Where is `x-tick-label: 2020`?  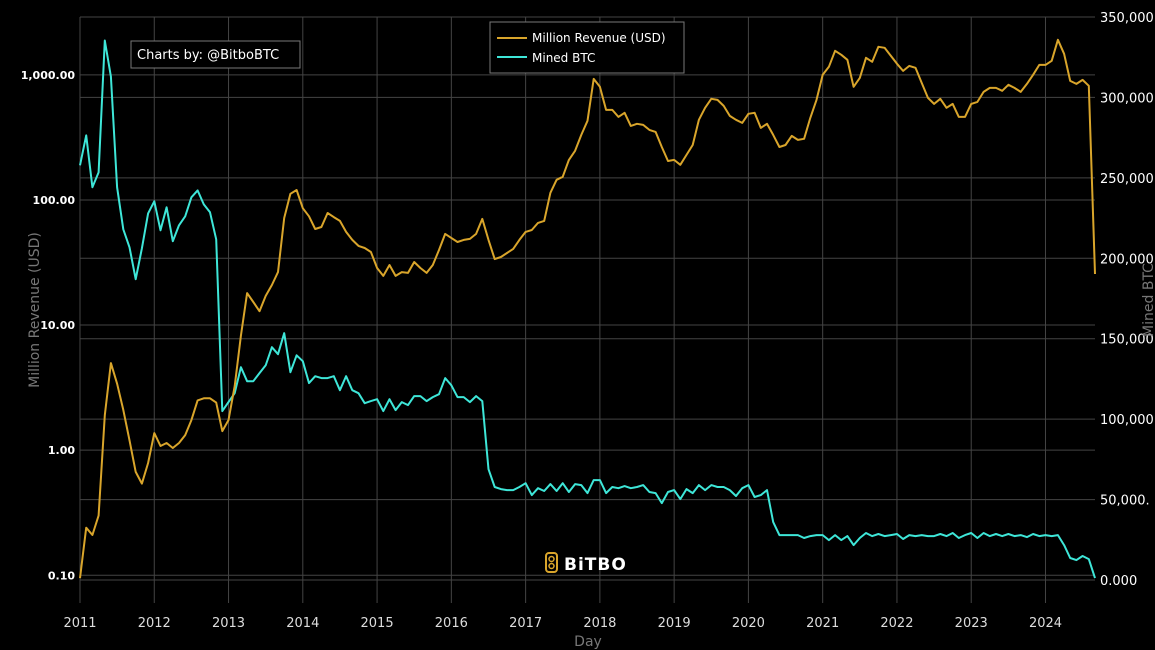
x-tick-label: 2020 is located at coordinates (748, 623).